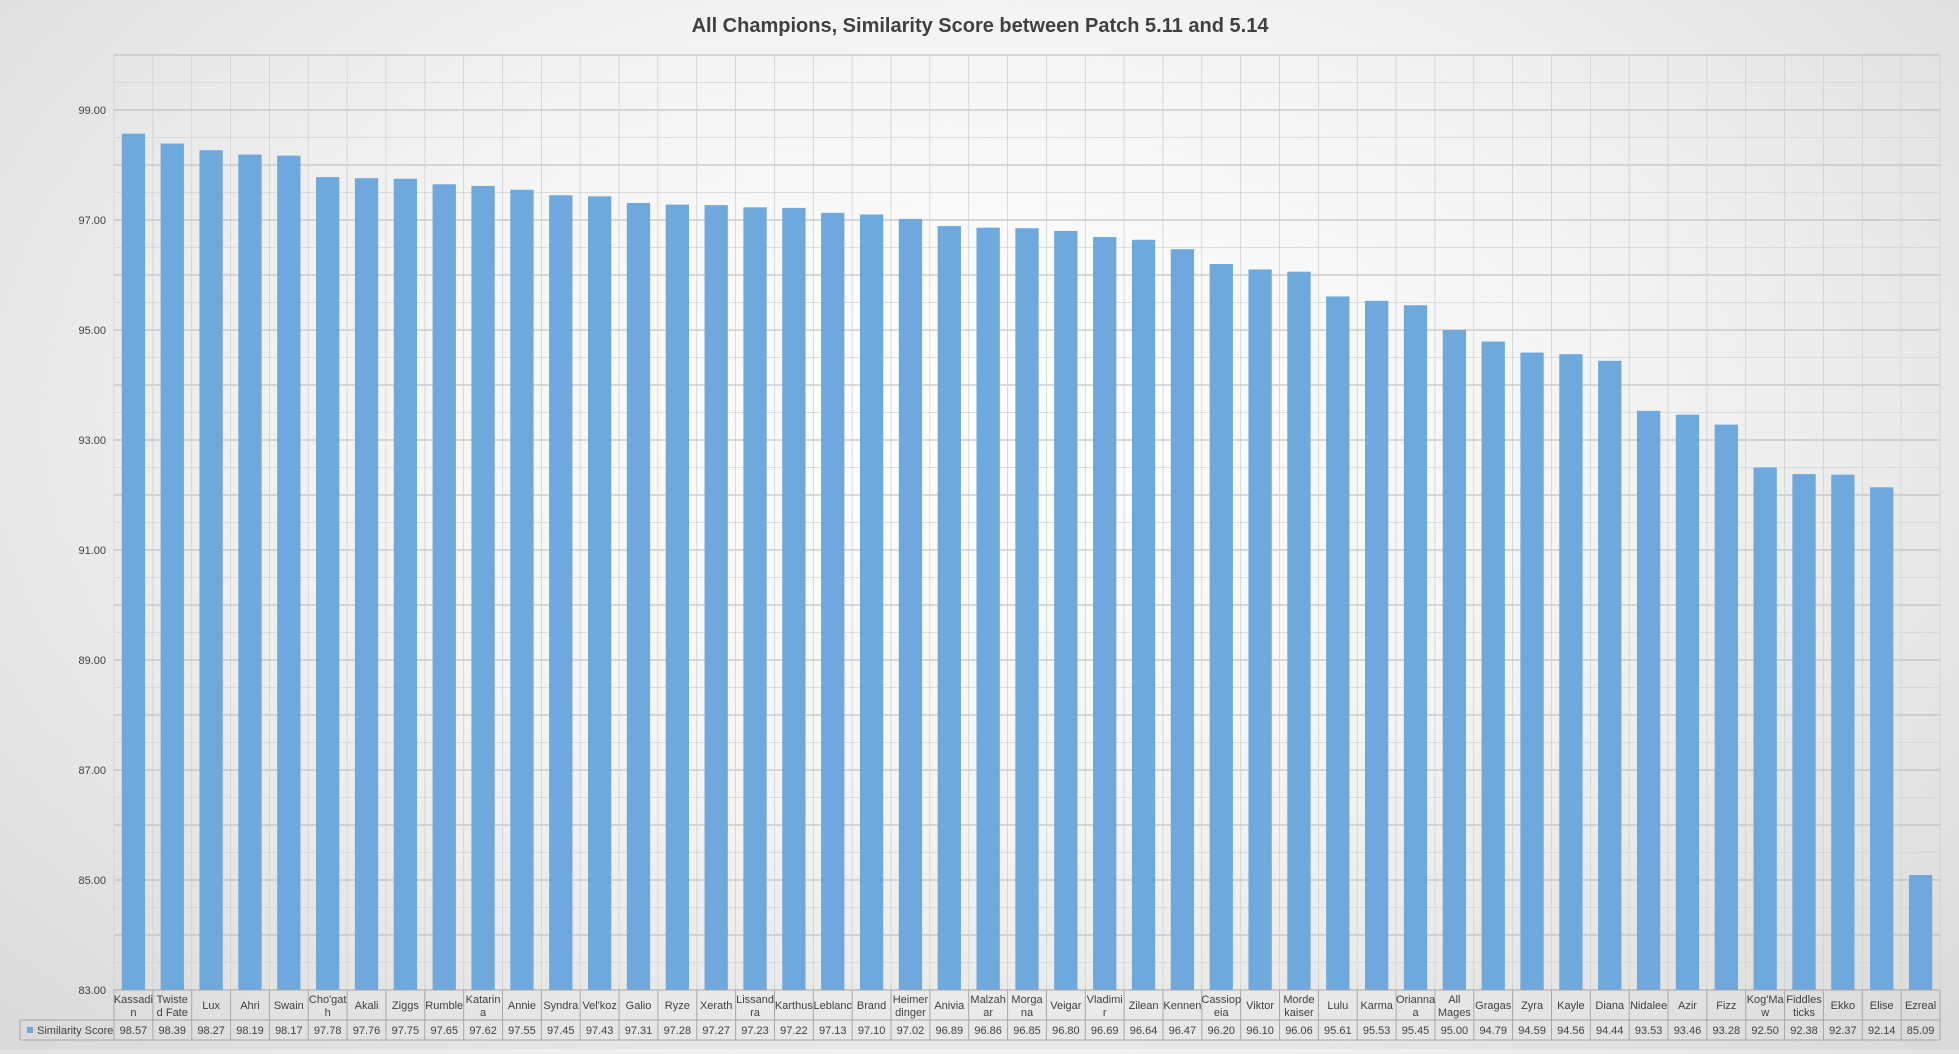 The width and height of the screenshot is (1959, 1054). What do you see at coordinates (561, 1006) in the screenshot?
I see `category-label: Syndra` at bounding box center [561, 1006].